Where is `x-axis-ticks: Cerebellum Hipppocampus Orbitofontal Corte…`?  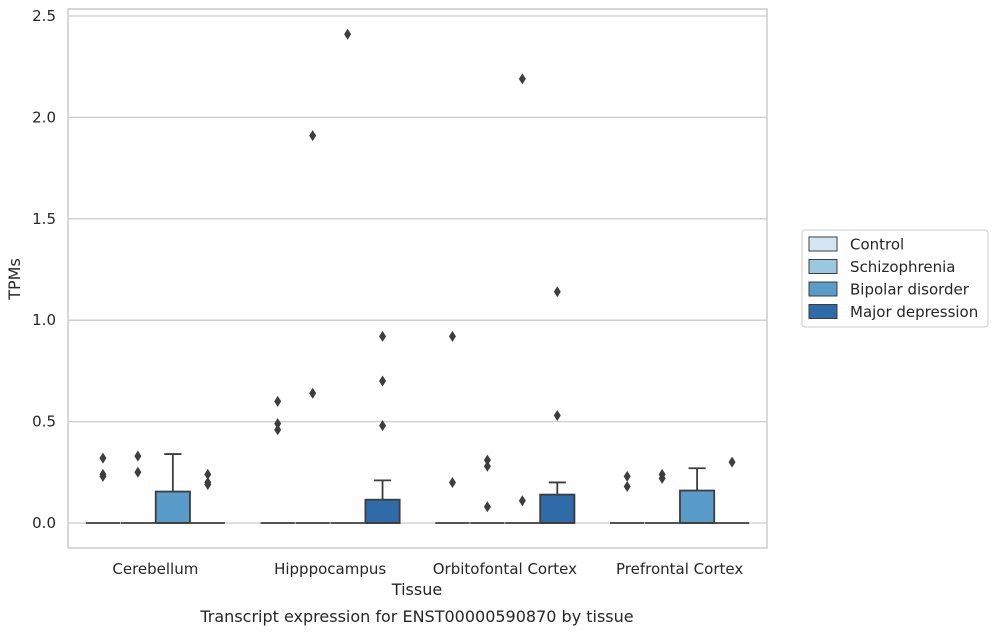 x-axis-ticks: Cerebellum Hipppocampus Orbitofontal Corte… is located at coordinates (427, 569).